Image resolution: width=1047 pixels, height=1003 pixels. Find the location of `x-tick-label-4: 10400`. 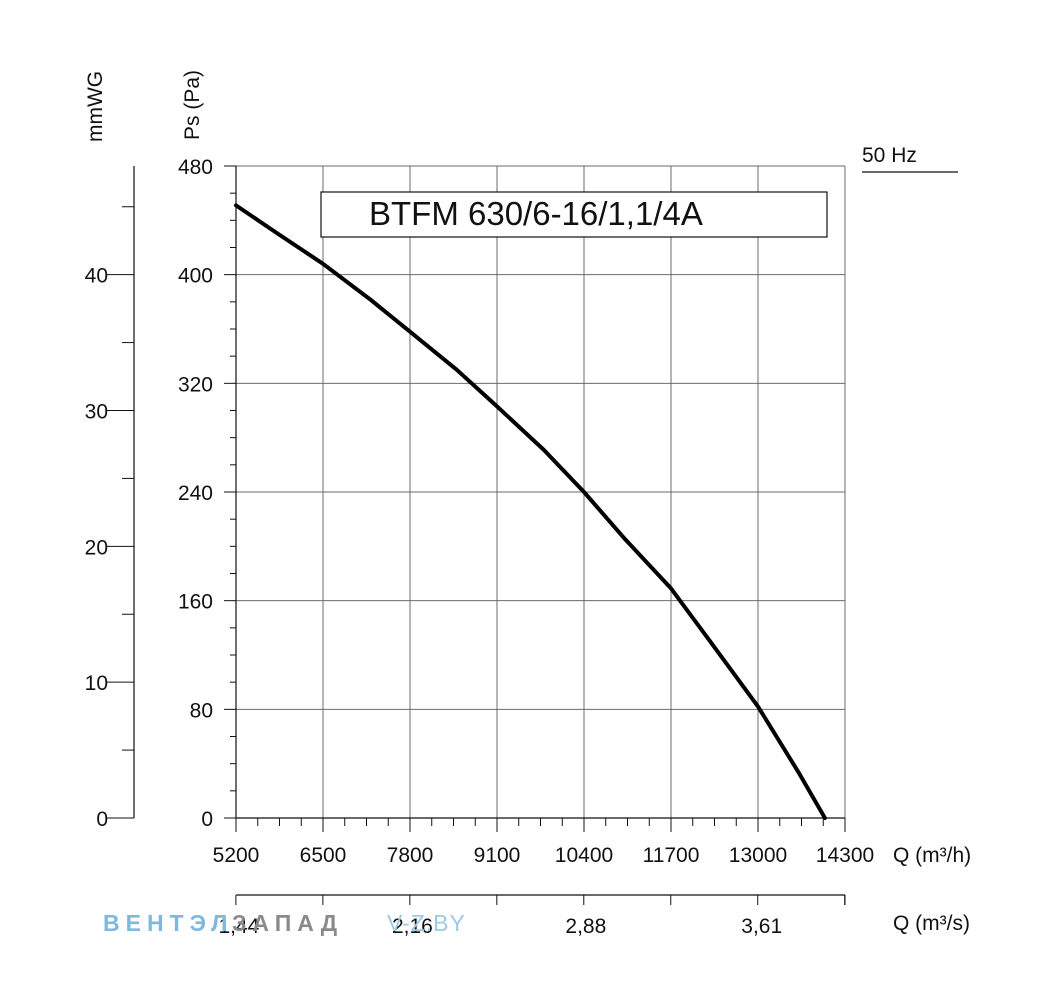

x-tick-label-4: 10400 is located at coordinates (584, 855).